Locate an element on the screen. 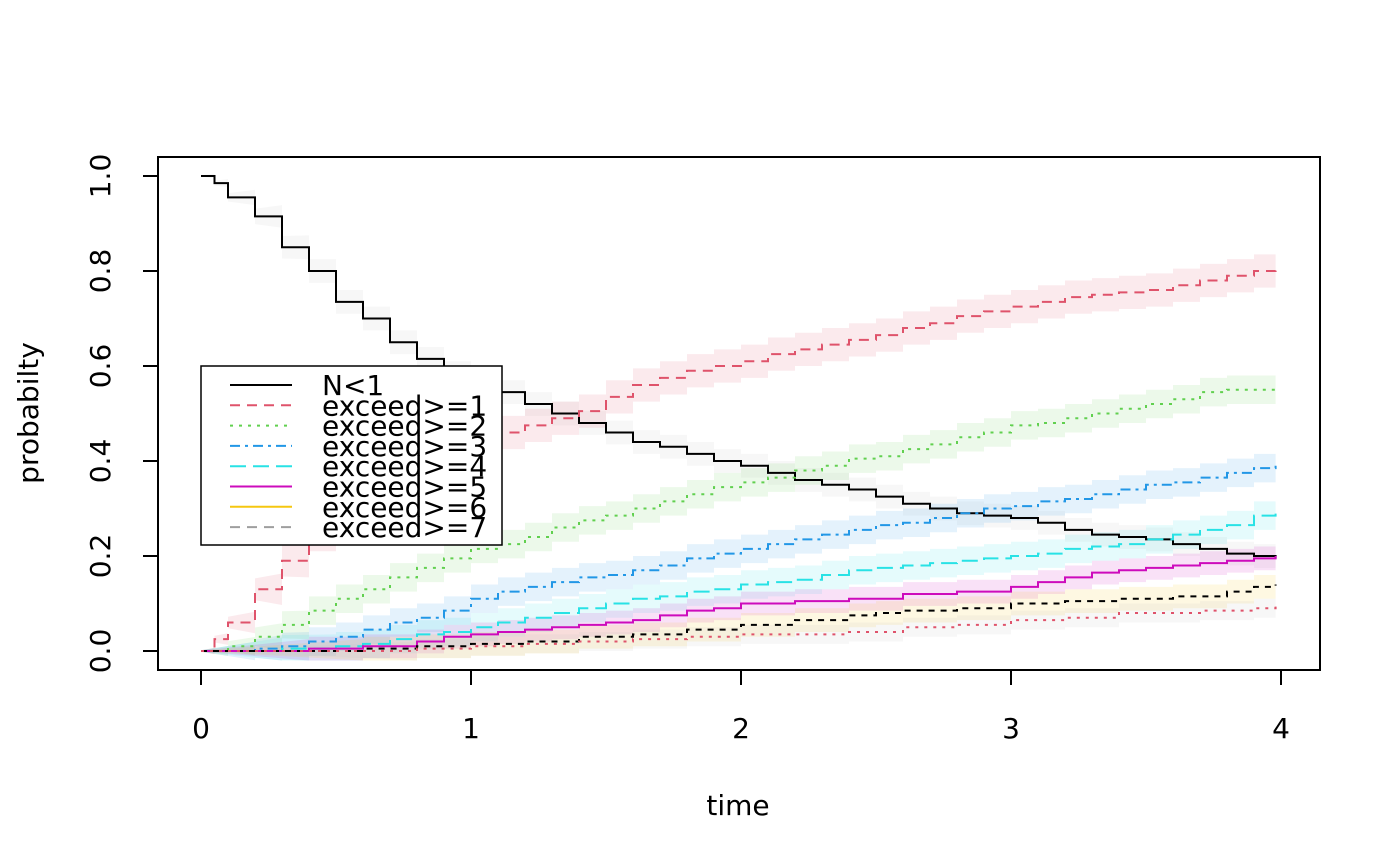 This screenshot has width=1400, height=866. legend-label: exceed>=1 is located at coordinates (404, 405).